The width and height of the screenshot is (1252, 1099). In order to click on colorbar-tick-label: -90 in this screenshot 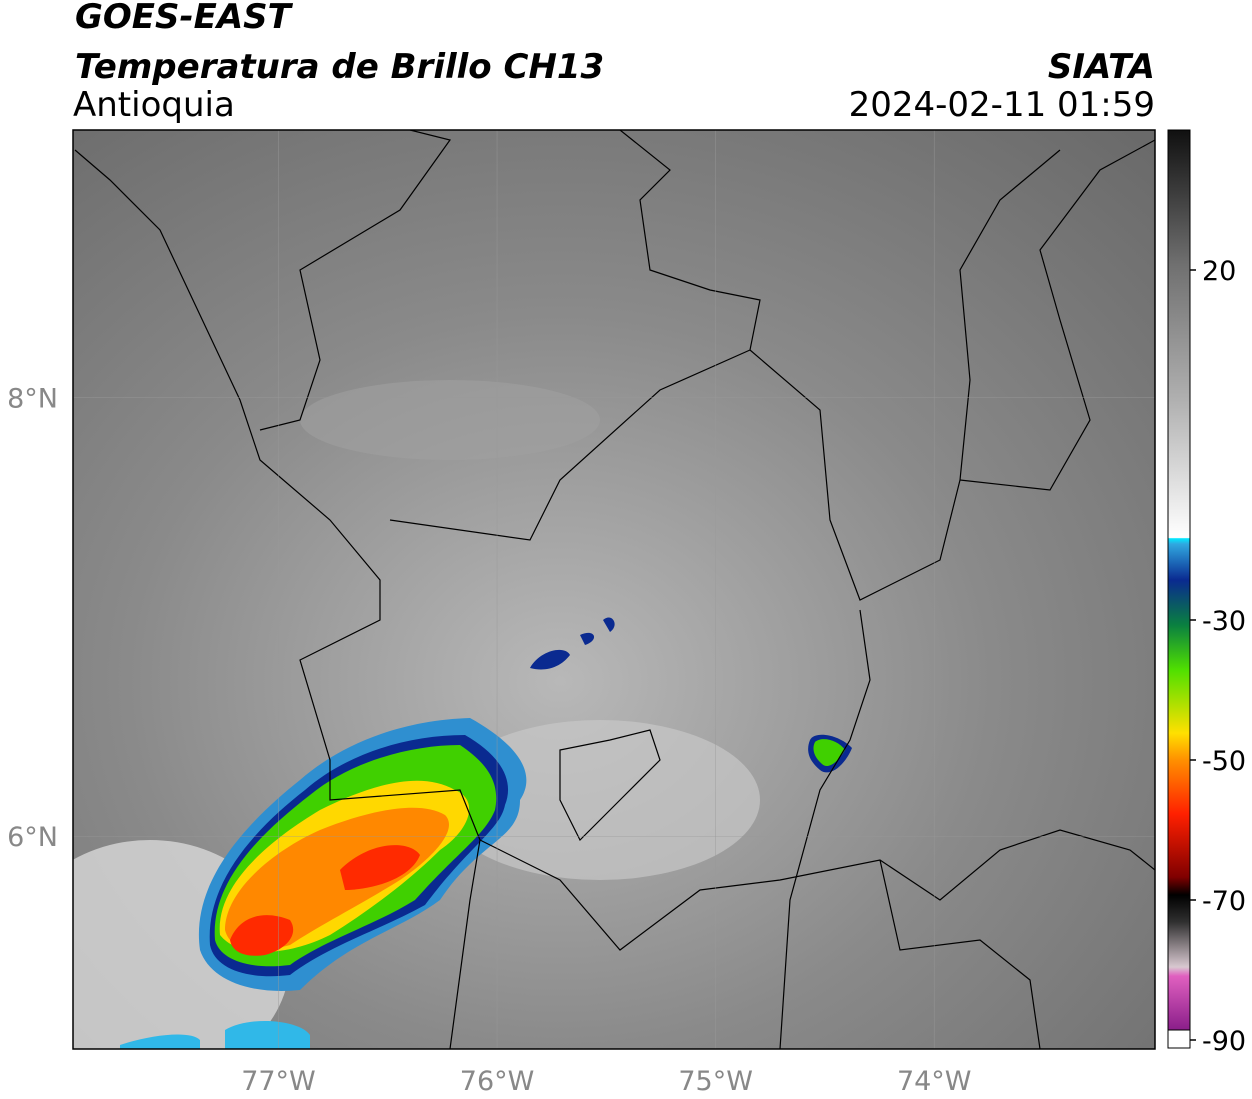, I will do `click(1224, 1041)`.